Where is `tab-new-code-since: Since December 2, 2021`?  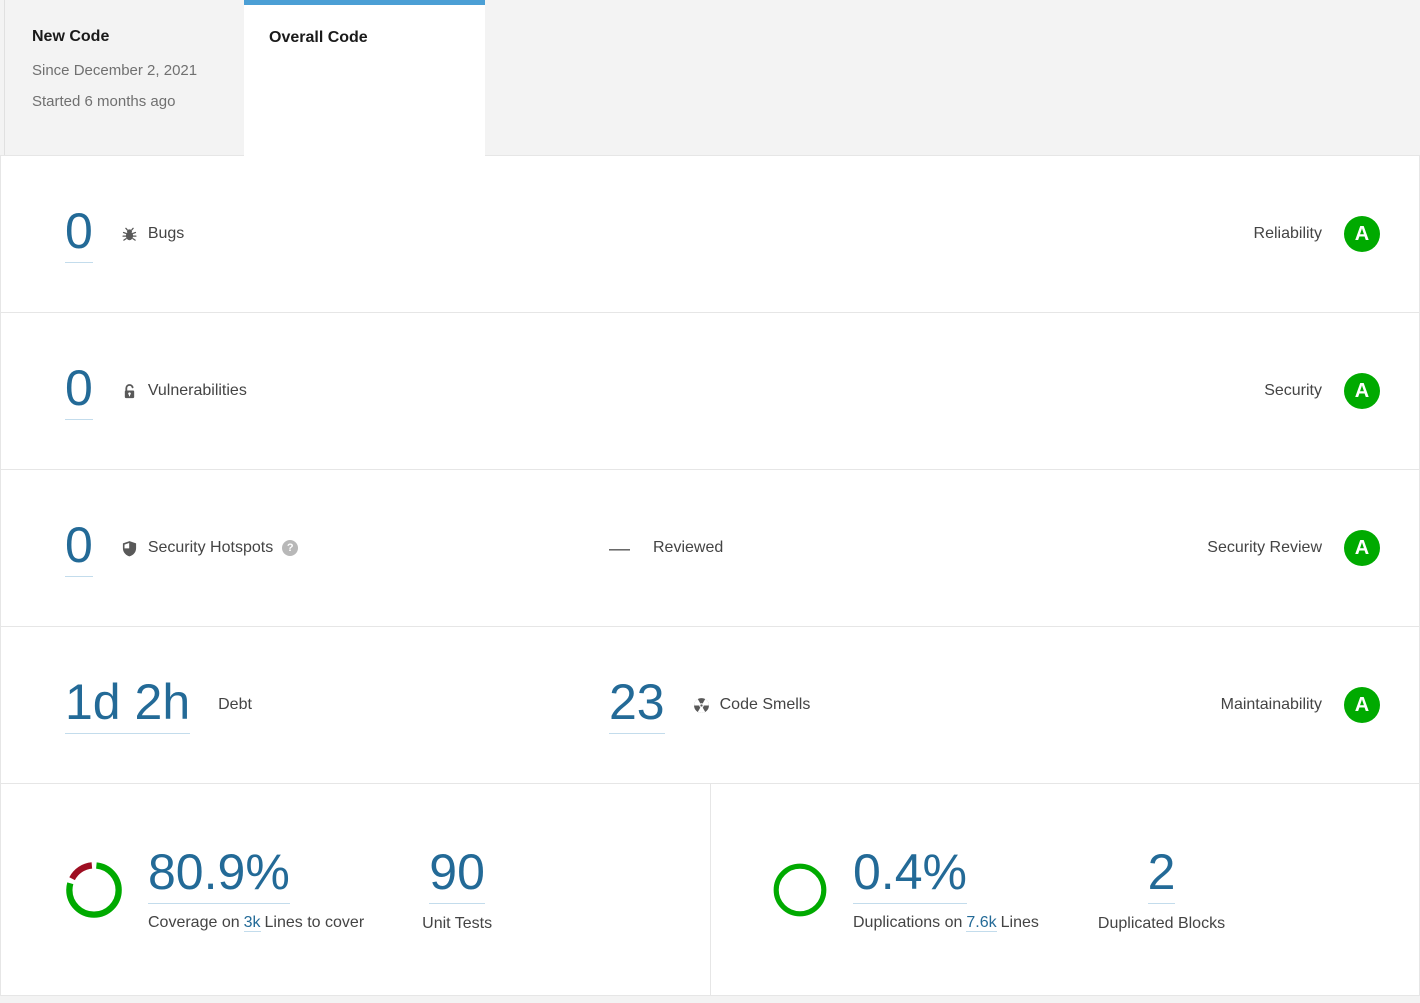
tab-new-code-since: Since December 2, 2021 is located at coordinates (115, 70).